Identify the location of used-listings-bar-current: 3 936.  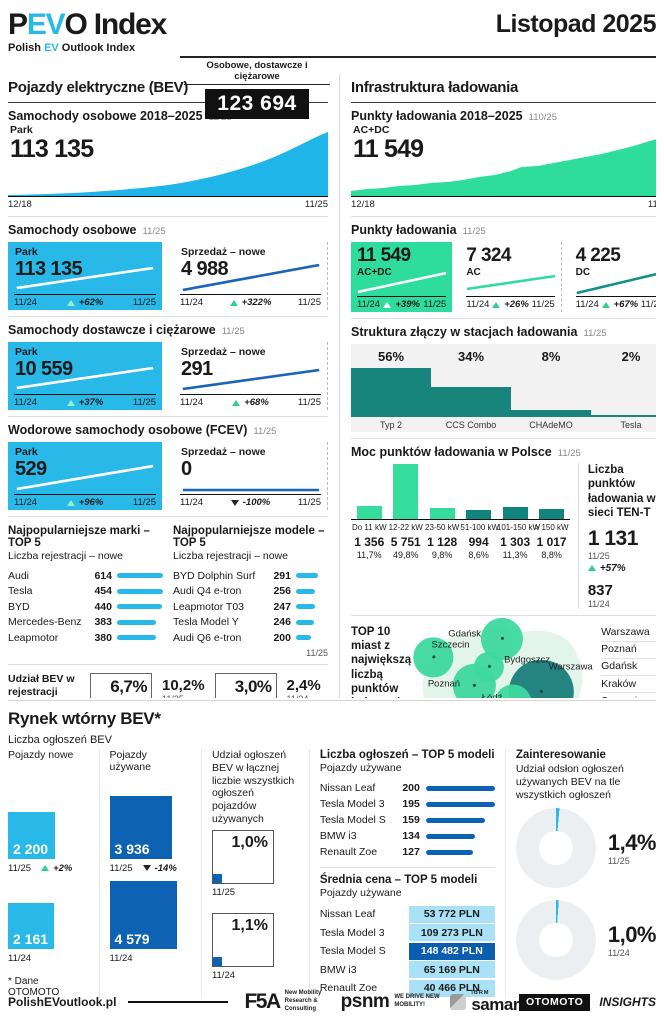
(141, 827).